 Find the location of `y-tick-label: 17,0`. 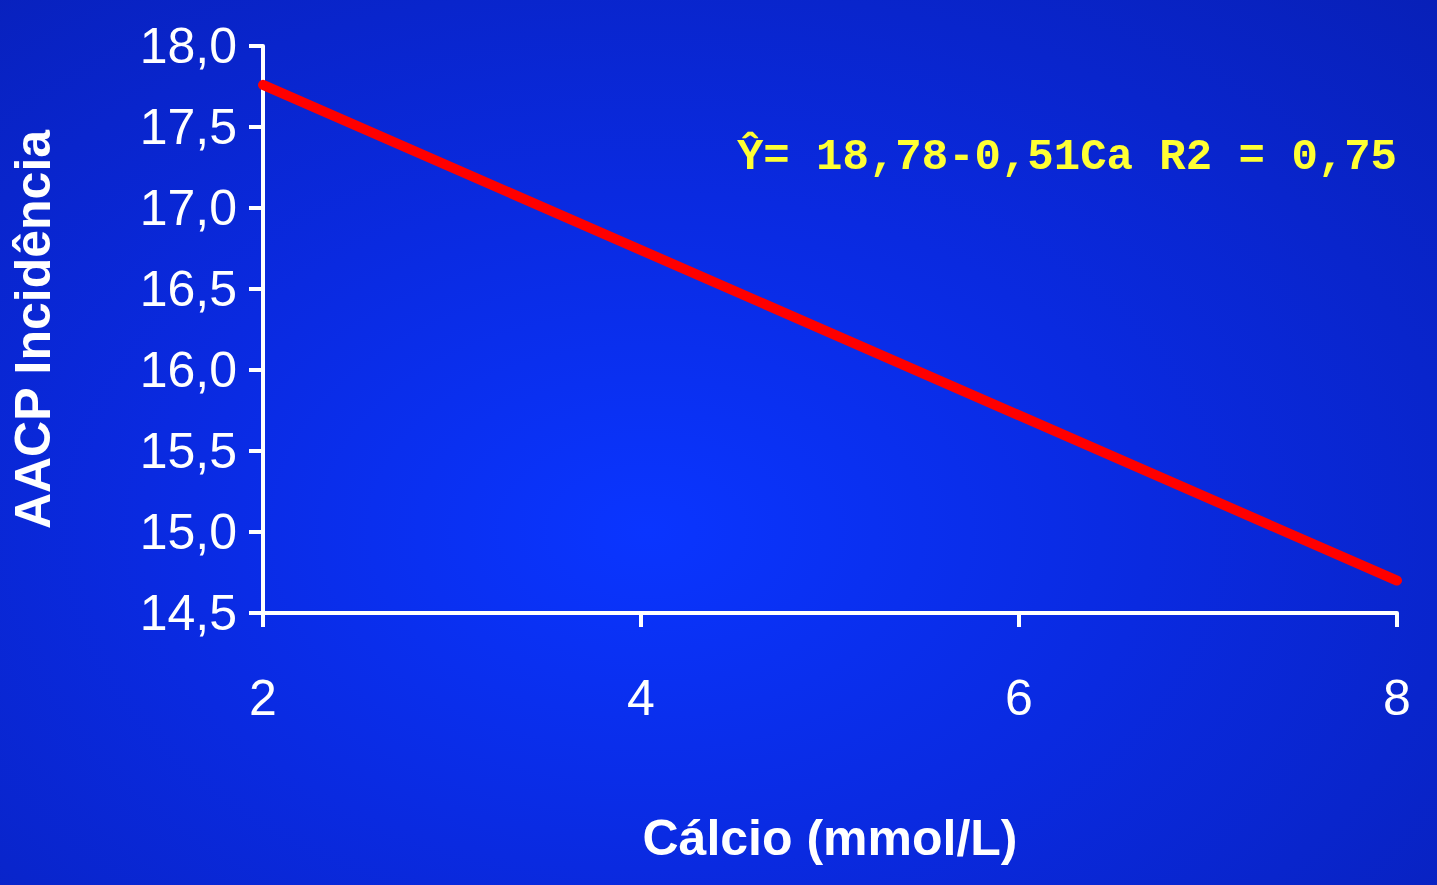

y-tick-label: 17,0 is located at coordinates (188, 208).